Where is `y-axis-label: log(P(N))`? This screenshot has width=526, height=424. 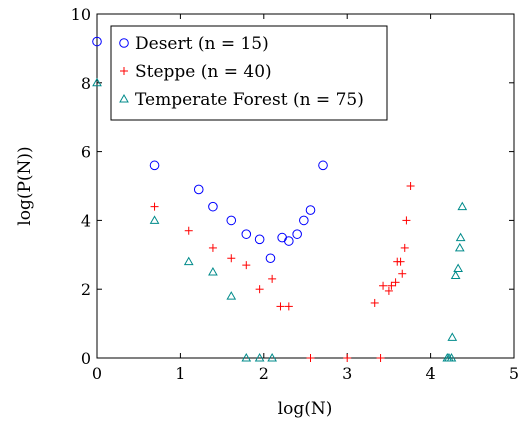
y-axis-label: log(P(N)) is located at coordinates (25, 185).